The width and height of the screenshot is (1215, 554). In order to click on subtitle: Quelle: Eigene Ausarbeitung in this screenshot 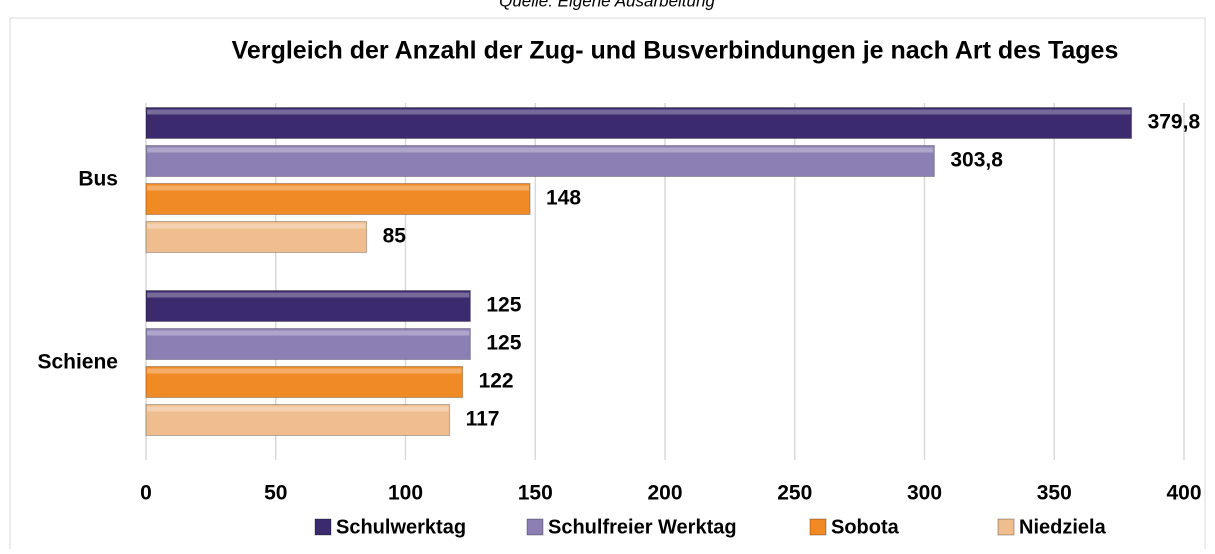, I will do `click(607, 5)`.